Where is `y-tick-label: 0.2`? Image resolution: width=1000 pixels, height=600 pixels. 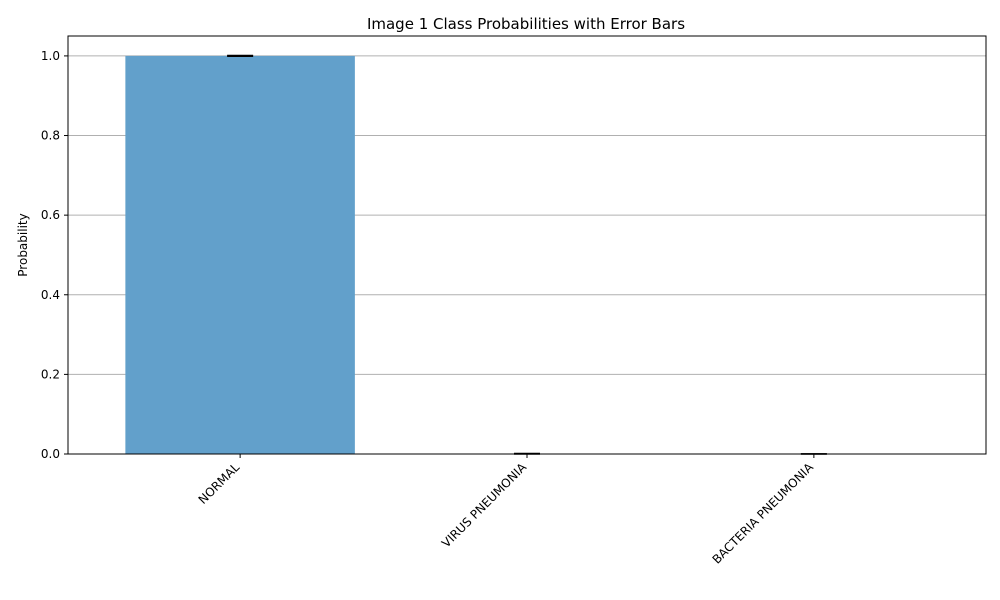
y-tick-label: 0.2 is located at coordinates (50, 374).